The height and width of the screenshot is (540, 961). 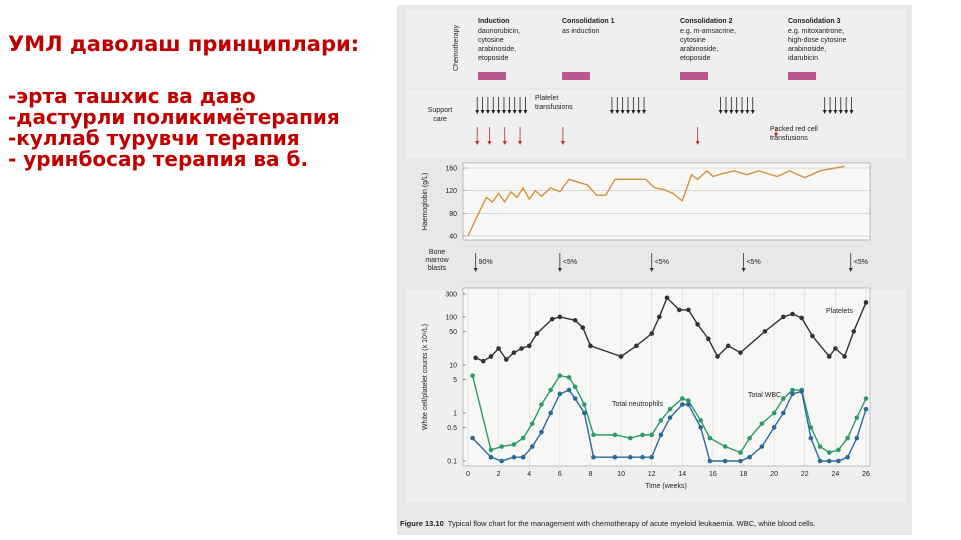 I want to click on phase-drug: etoposide, so click(x=493, y=58).